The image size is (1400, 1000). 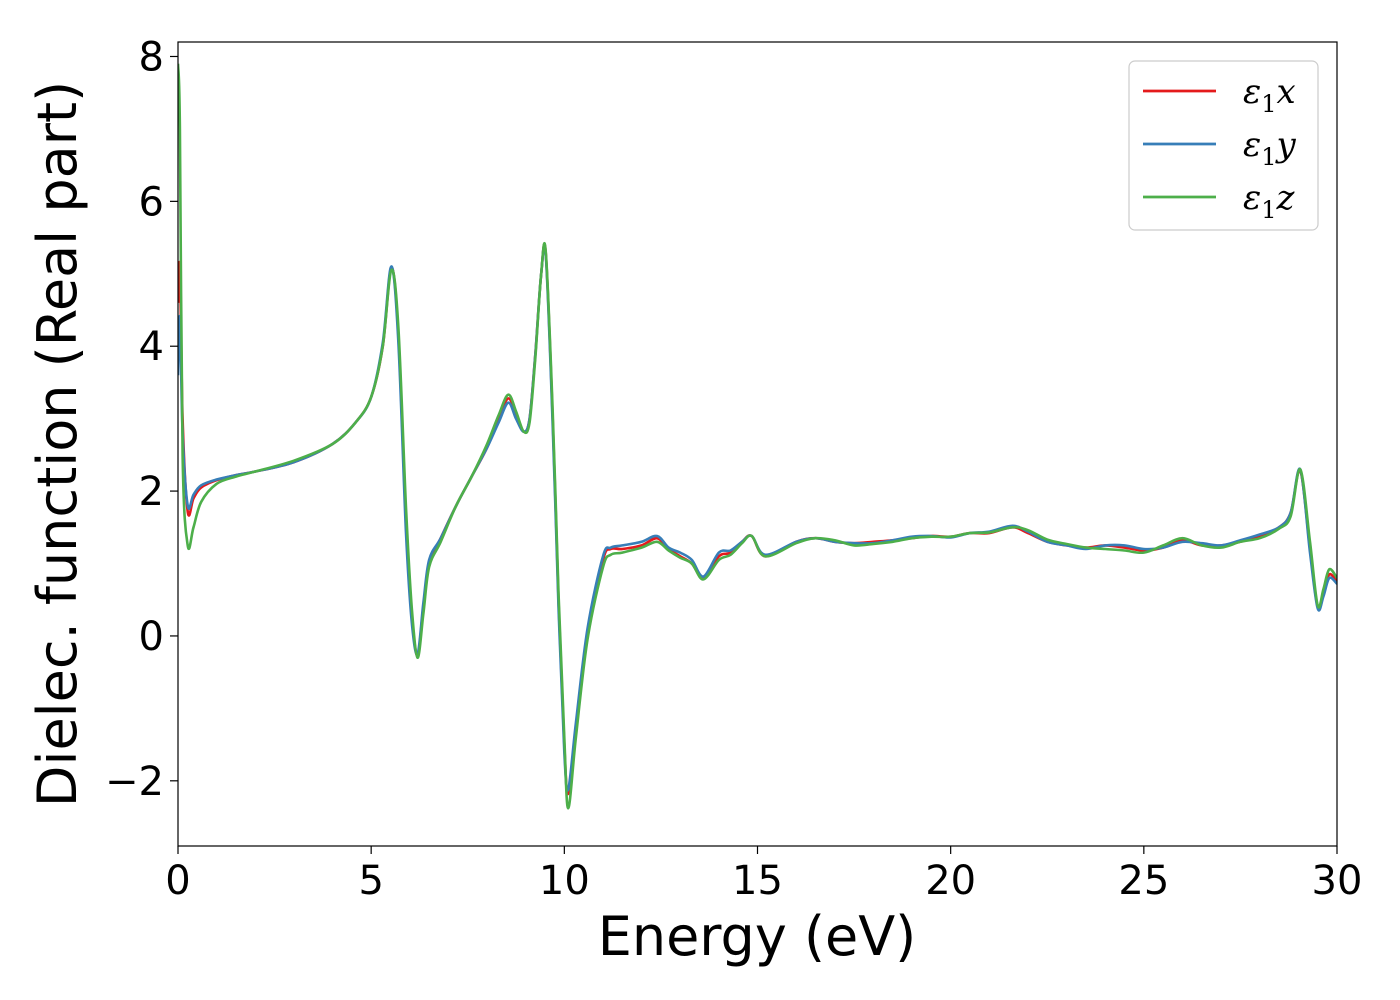 What do you see at coordinates (57, 444) in the screenshot?
I see `y-axis-title: Dielec. function (Real part)` at bounding box center [57, 444].